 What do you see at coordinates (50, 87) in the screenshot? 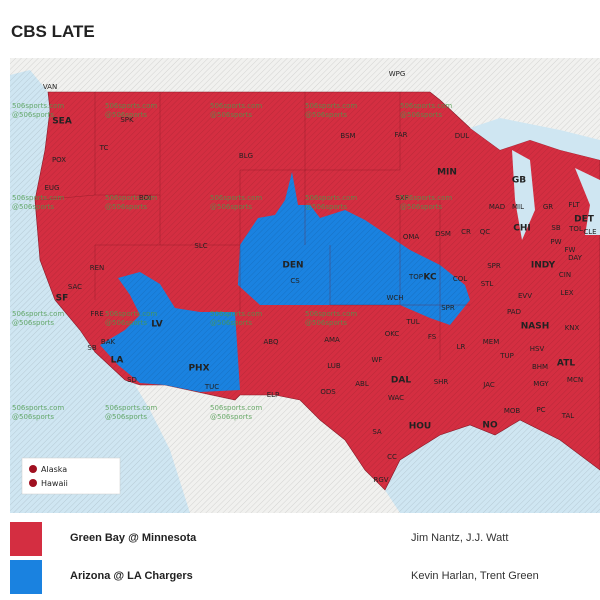
I see `city-label: VAN` at bounding box center [50, 87].